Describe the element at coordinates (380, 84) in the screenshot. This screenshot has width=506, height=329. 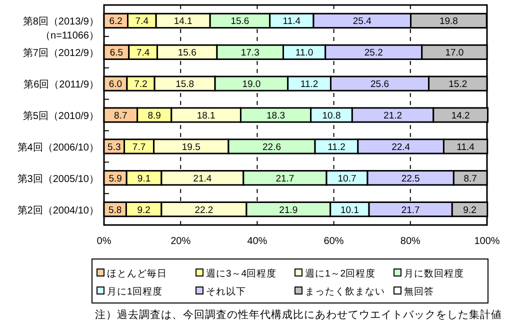
I see `data-label: 25.6` at that location.